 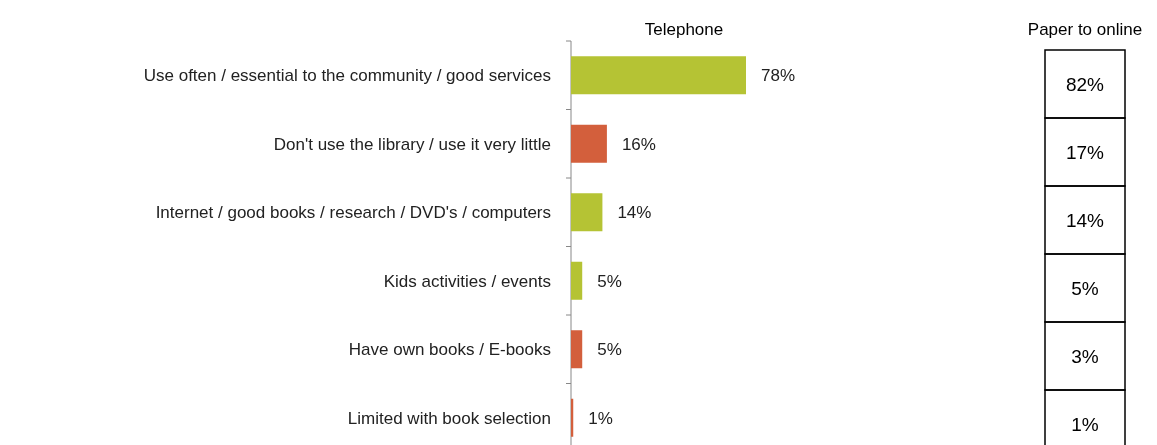 I want to click on y-tick-label: Internet / good books / research / DVD's / computers, so click(x=353, y=213).